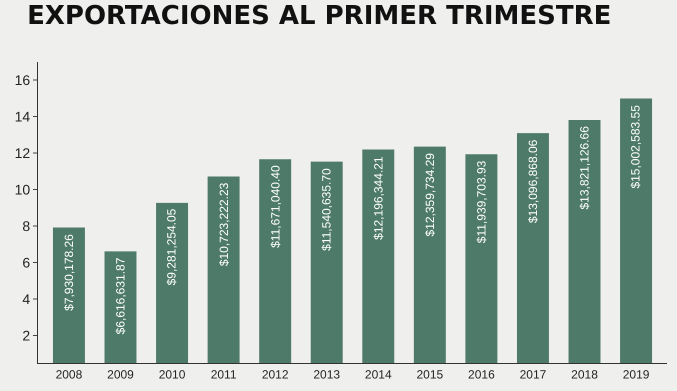 The height and width of the screenshot is (391, 677). I want to click on y-tick-label: 12, so click(22, 153).